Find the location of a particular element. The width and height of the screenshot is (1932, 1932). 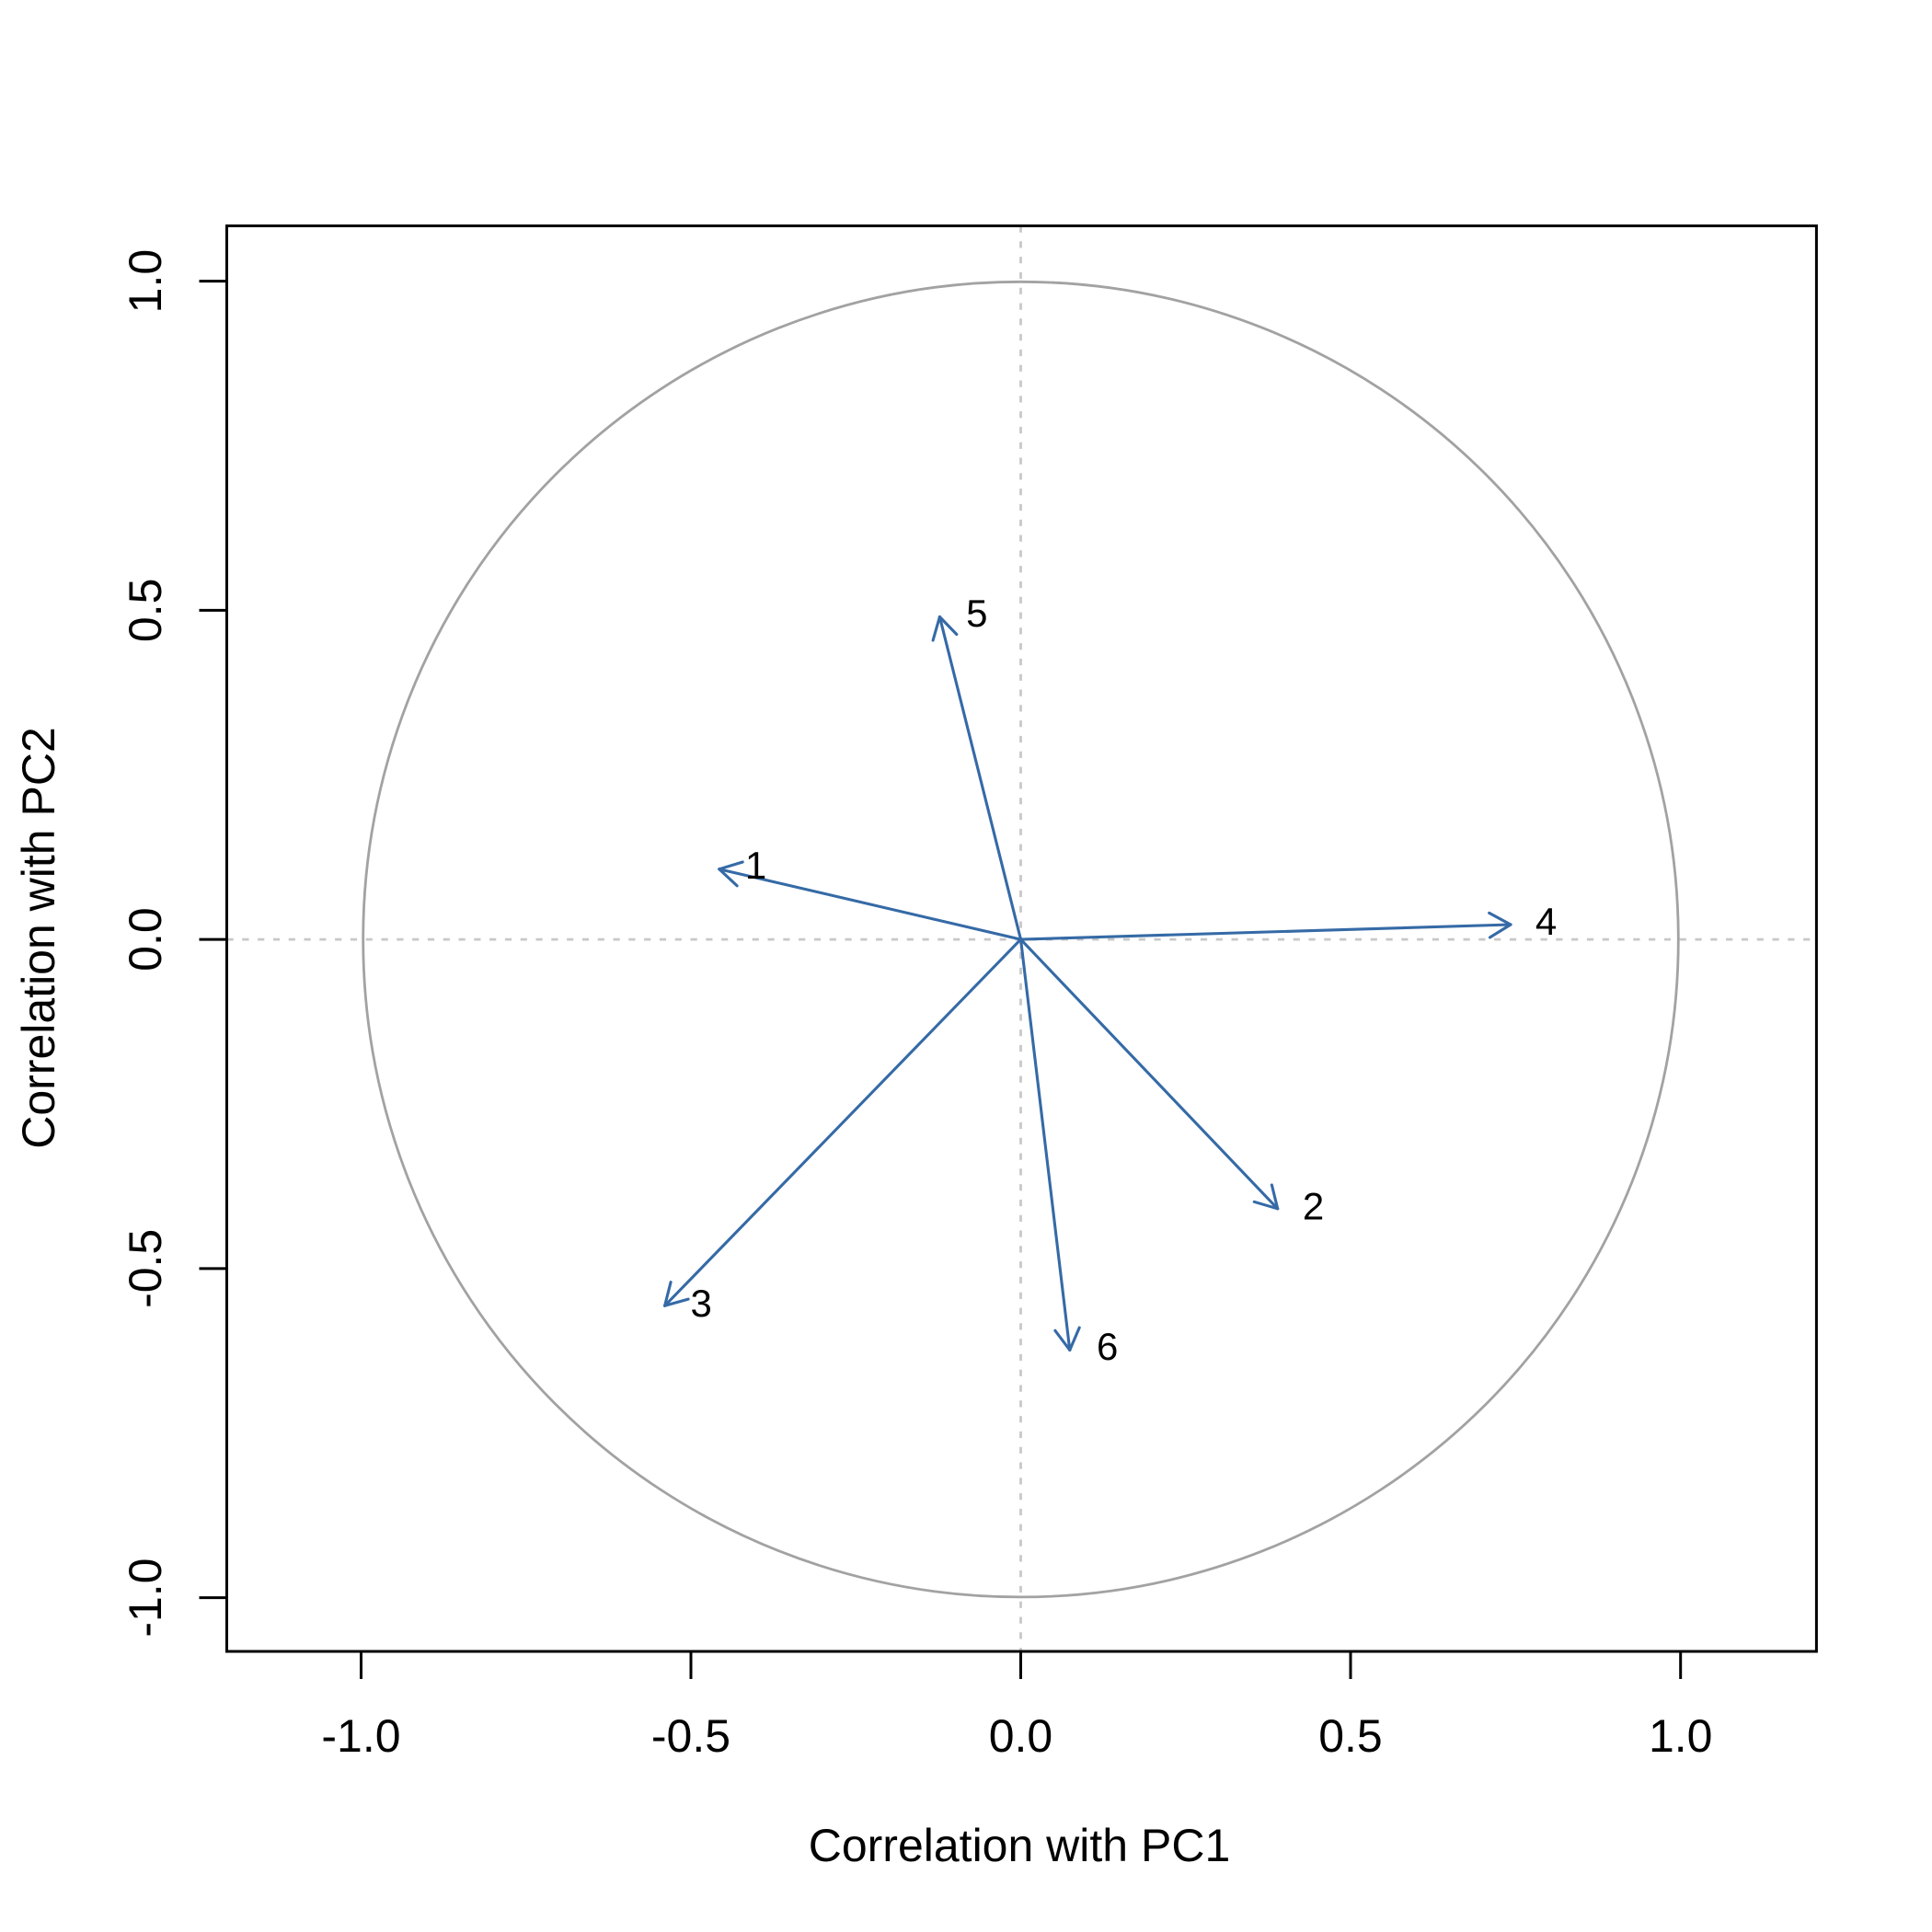

svg-text: 5 is located at coordinates (976, 613).